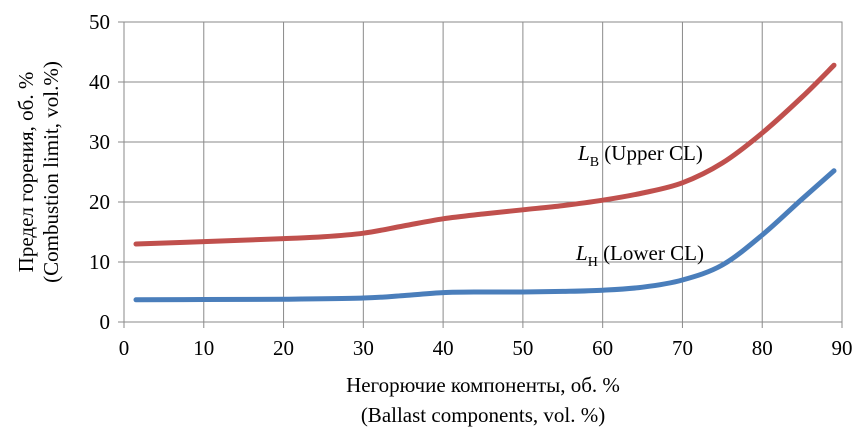 The height and width of the screenshot is (434, 866). Describe the element at coordinates (99, 142) in the screenshot. I see `y-tick-label: 30` at that location.